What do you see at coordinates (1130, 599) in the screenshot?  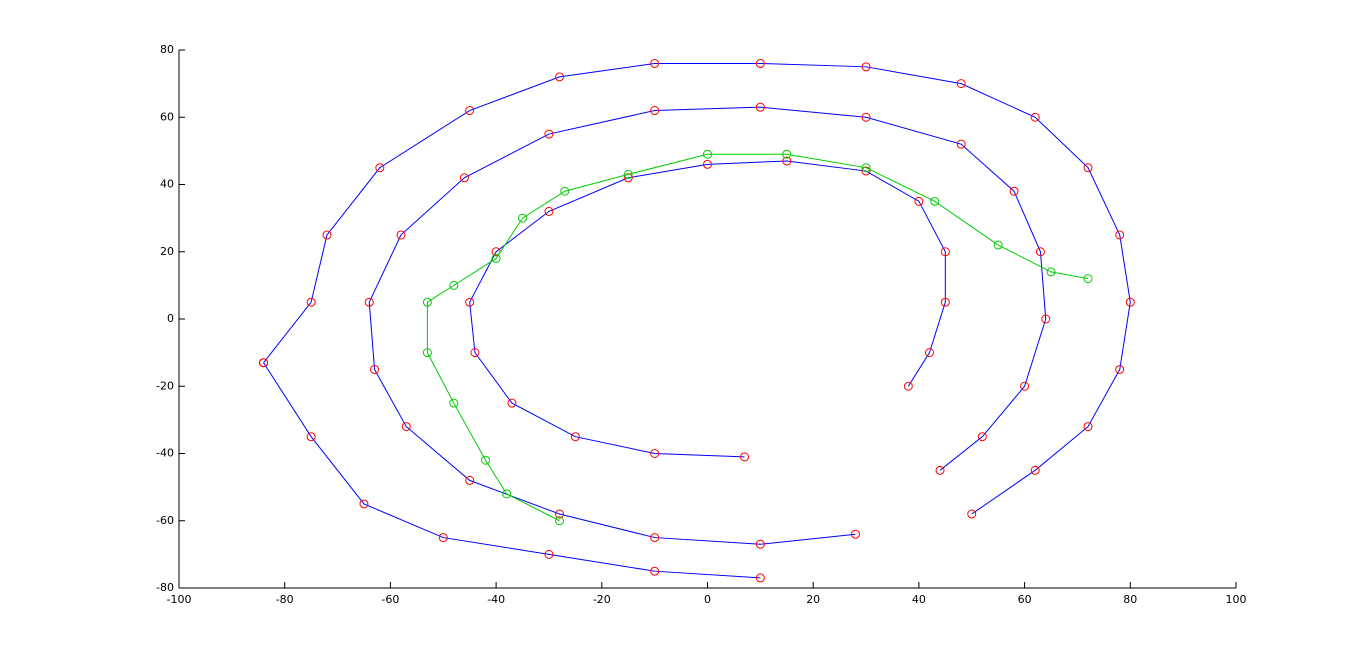 I see `x-tick-label: 80` at bounding box center [1130, 599].